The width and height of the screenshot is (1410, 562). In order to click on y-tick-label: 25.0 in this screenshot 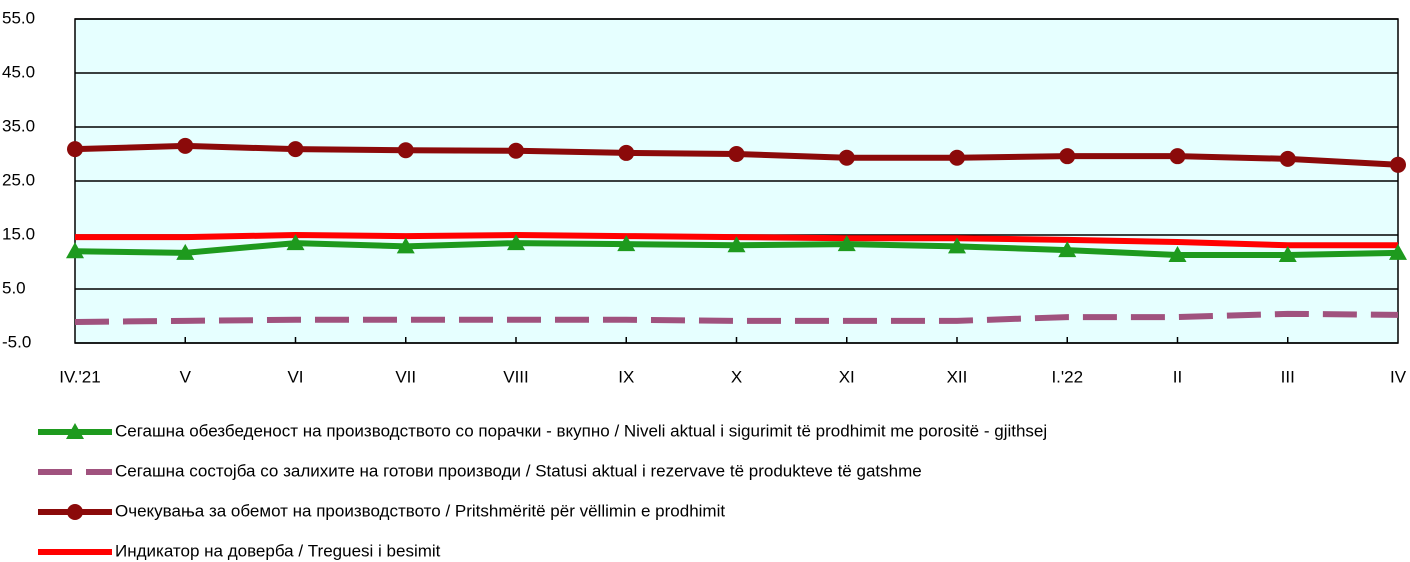, I will do `click(18, 179)`.